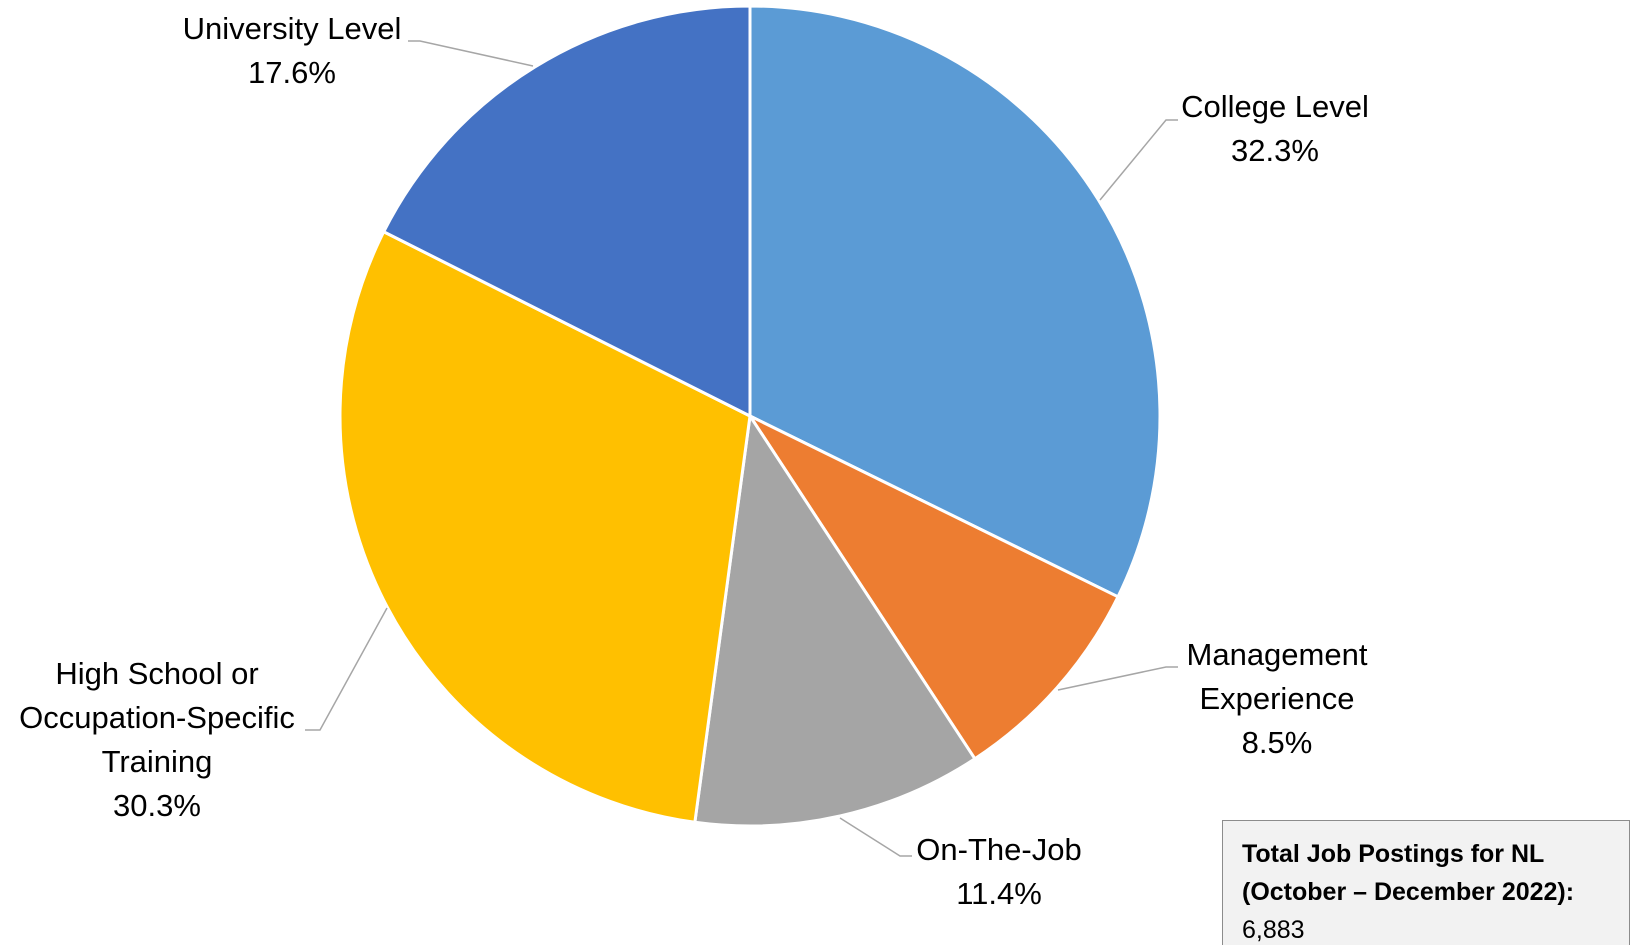 Image resolution: width=1630 pixels, height=945 pixels. I want to click on data-label-value-college-level: 32.3%, so click(1275, 150).